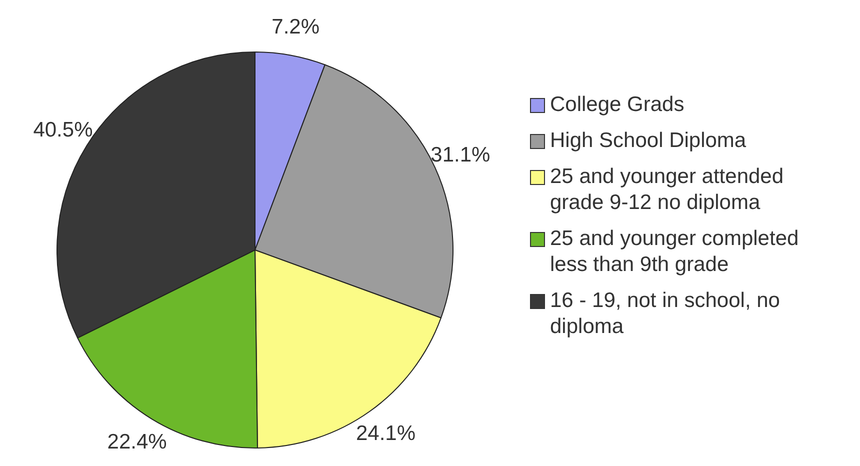 The image size is (860, 466). I want to click on data-label: 24.1%, so click(386, 434).